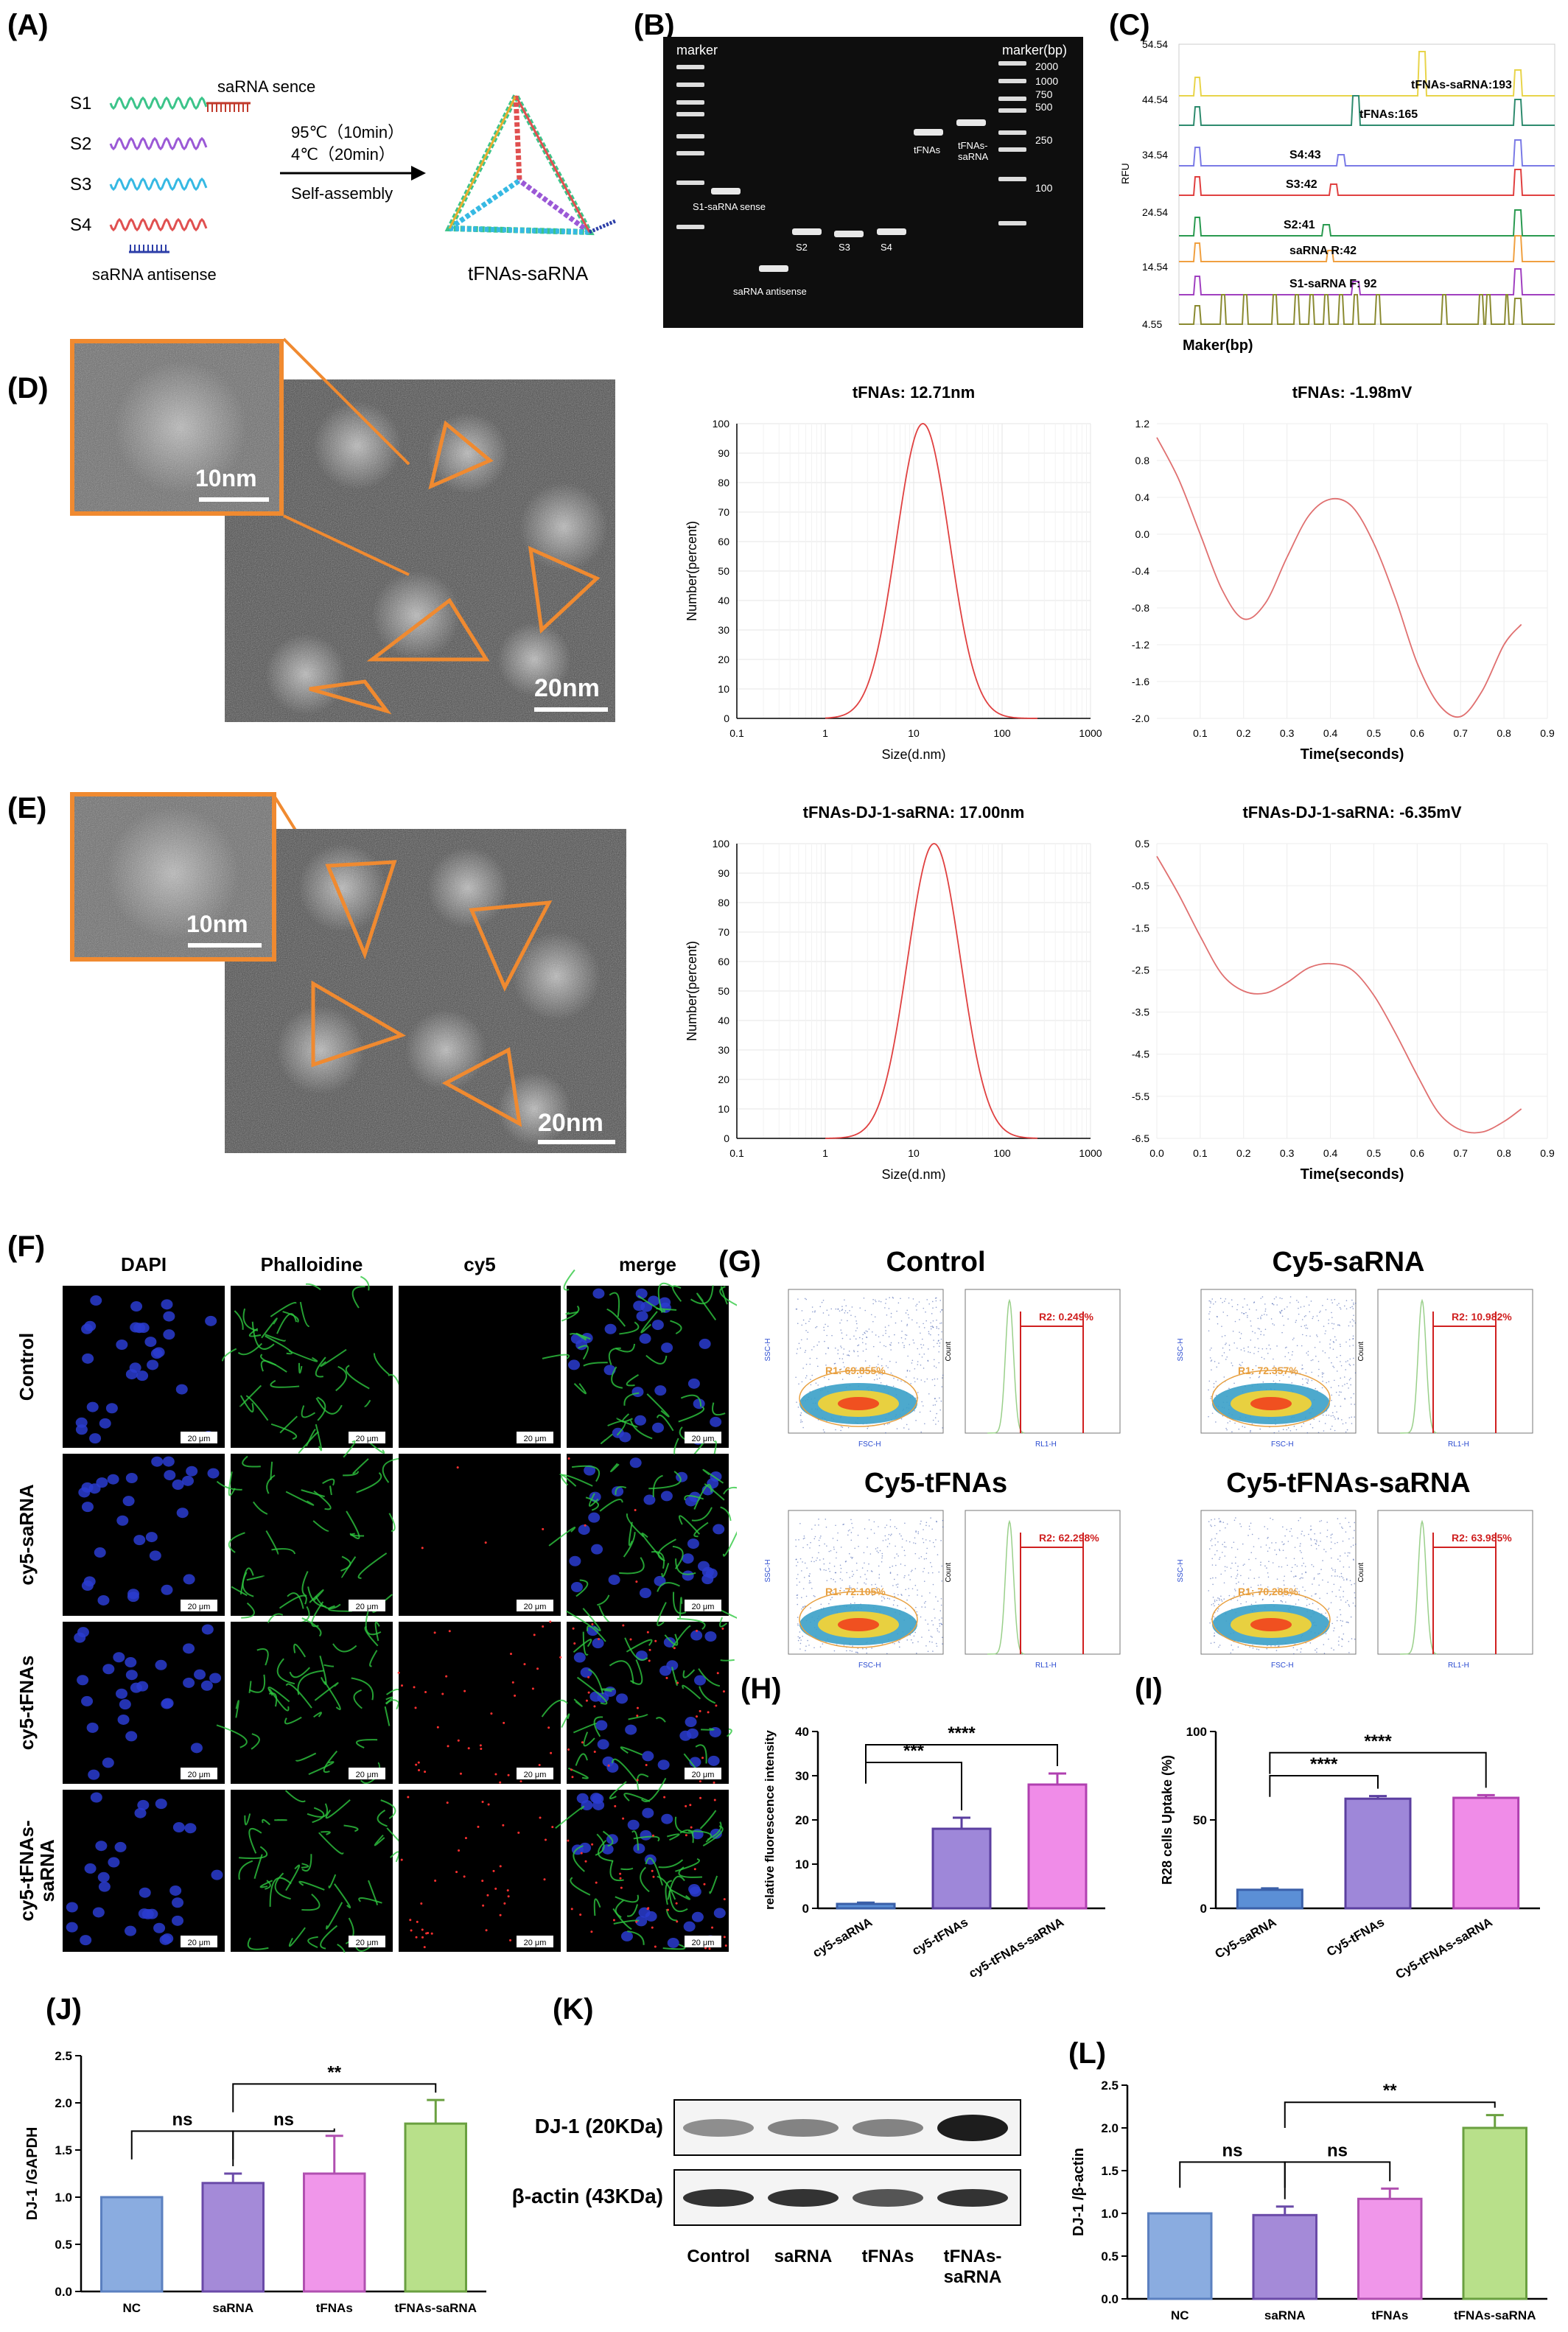  I want to click on r1-label: R1: 70.285%, so click(1268, 1591).